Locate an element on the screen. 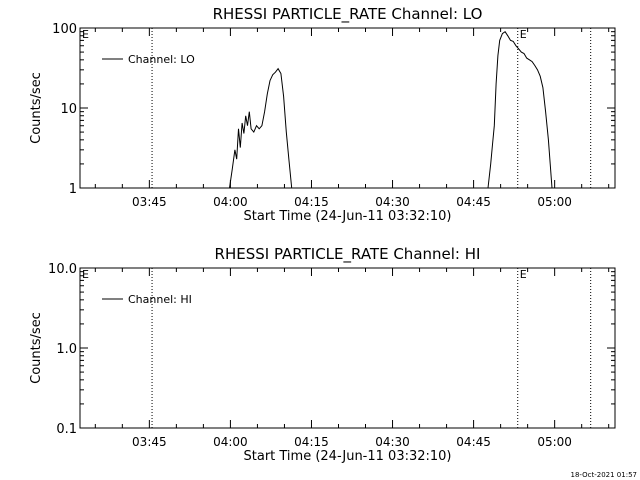 The width and height of the screenshot is (640, 480). y-tick-label: 1 is located at coordinates (73, 189).